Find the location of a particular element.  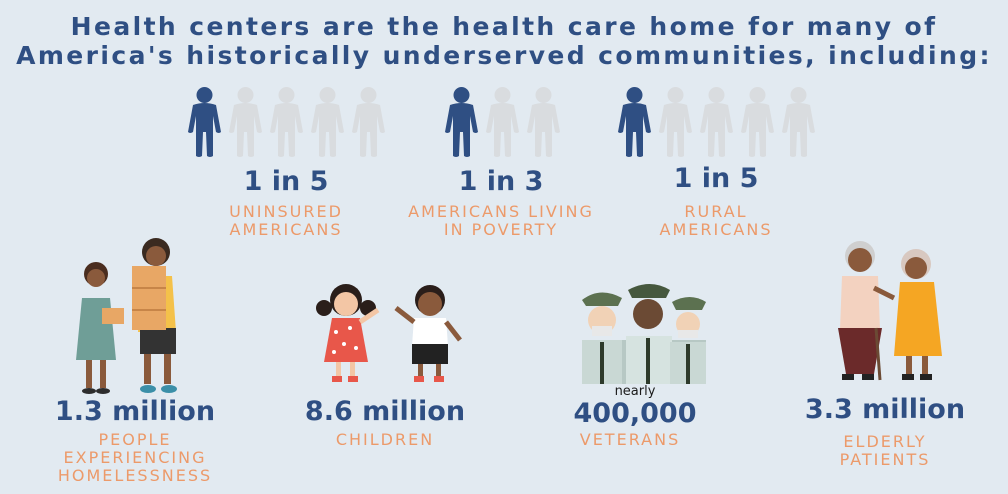

homeless-label: PEOPLE EXPERIENCING HOMELESSNESS is located at coordinates (135, 457).